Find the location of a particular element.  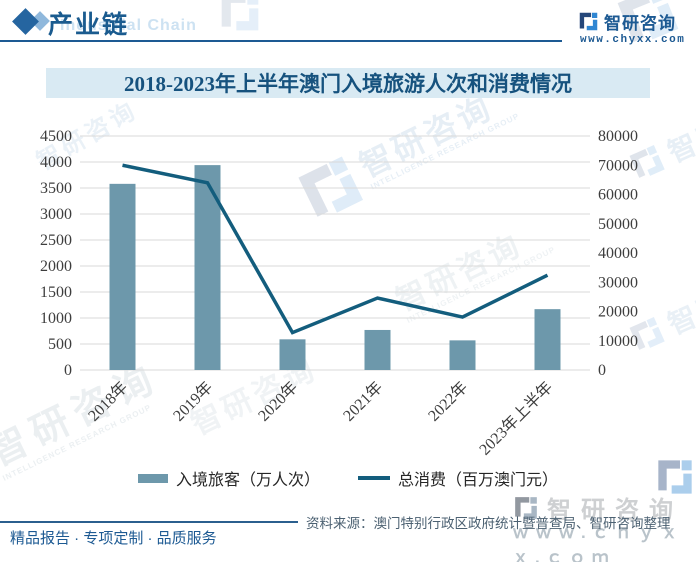

watermark-mid-right: 智研咨询 INTELLIGENCE RESEARCH GROUP is located at coordinates (474, 271).